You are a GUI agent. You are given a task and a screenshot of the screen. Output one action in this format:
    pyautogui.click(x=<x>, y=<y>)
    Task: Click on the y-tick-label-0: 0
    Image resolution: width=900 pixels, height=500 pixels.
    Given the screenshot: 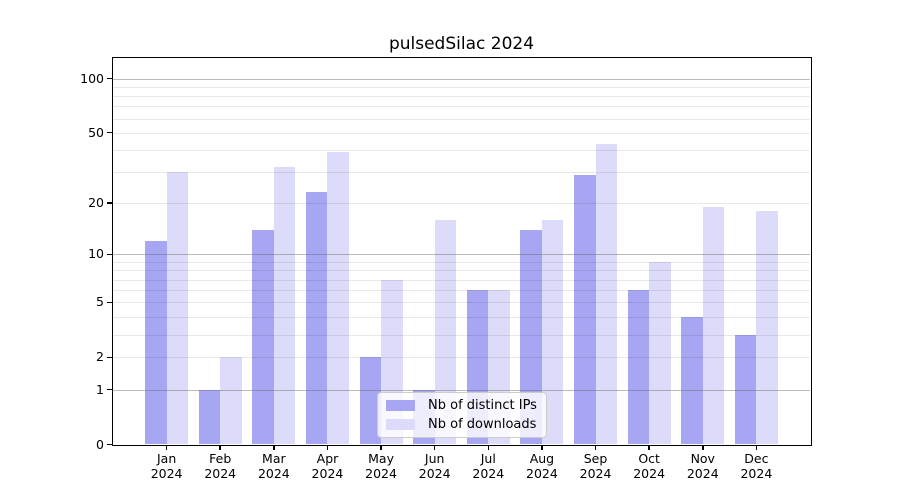 What is the action you would take?
    pyautogui.click(x=100, y=444)
    